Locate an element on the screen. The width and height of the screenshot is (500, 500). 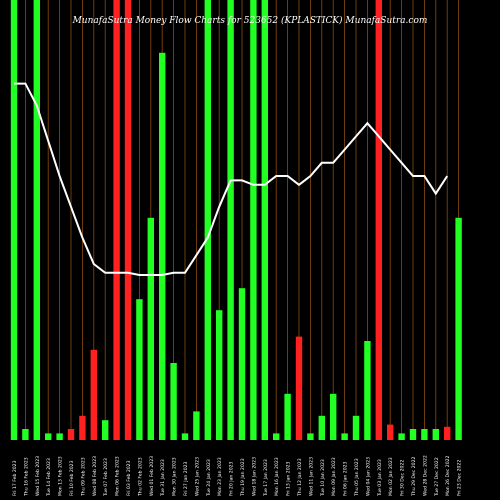
x-tick-label: Mon 09 Jan 2023 is located at coordinates (334, 476).